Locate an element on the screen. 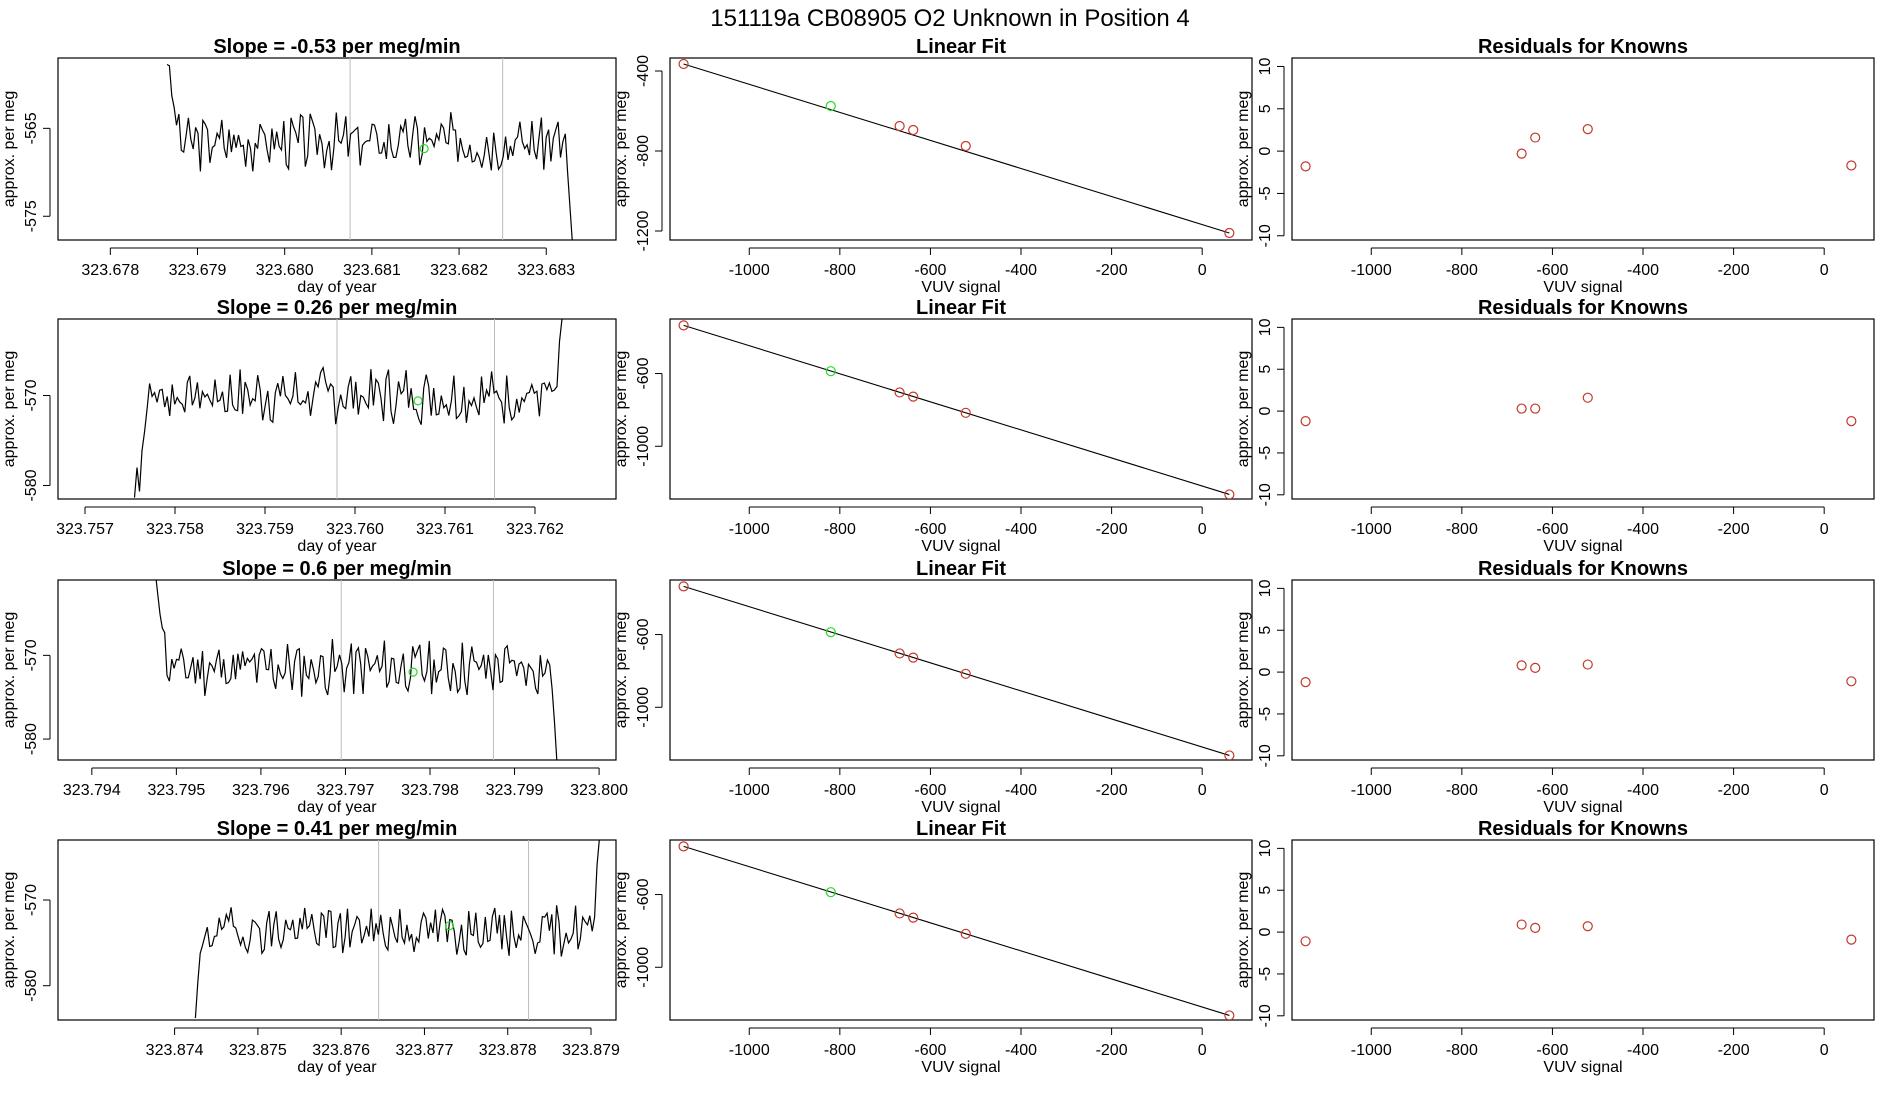 This screenshot has width=1900, height=1100. y-tick-label: -600 is located at coordinates (643, 894).